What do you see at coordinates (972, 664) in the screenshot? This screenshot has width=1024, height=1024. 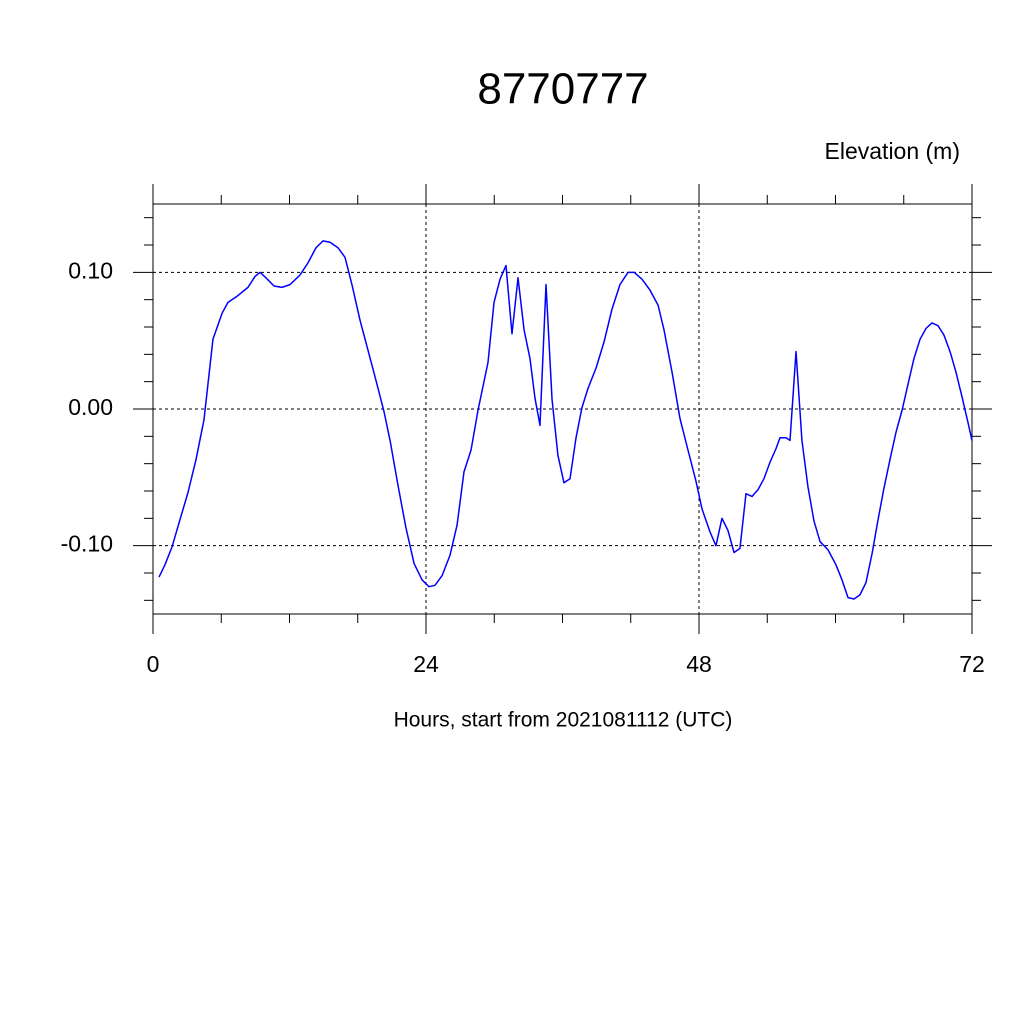 I see `x-tick-label: 72` at bounding box center [972, 664].